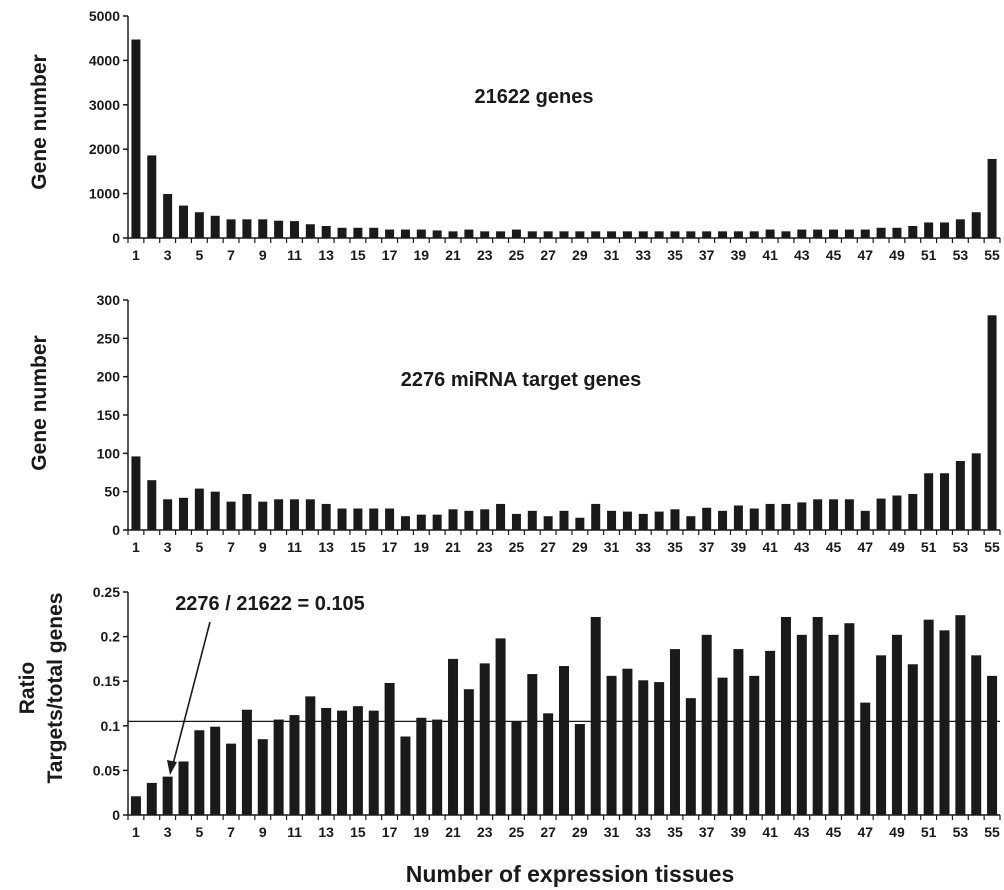 The image size is (1004, 890). I want to click on x-tick-label: 15, so click(358, 547).